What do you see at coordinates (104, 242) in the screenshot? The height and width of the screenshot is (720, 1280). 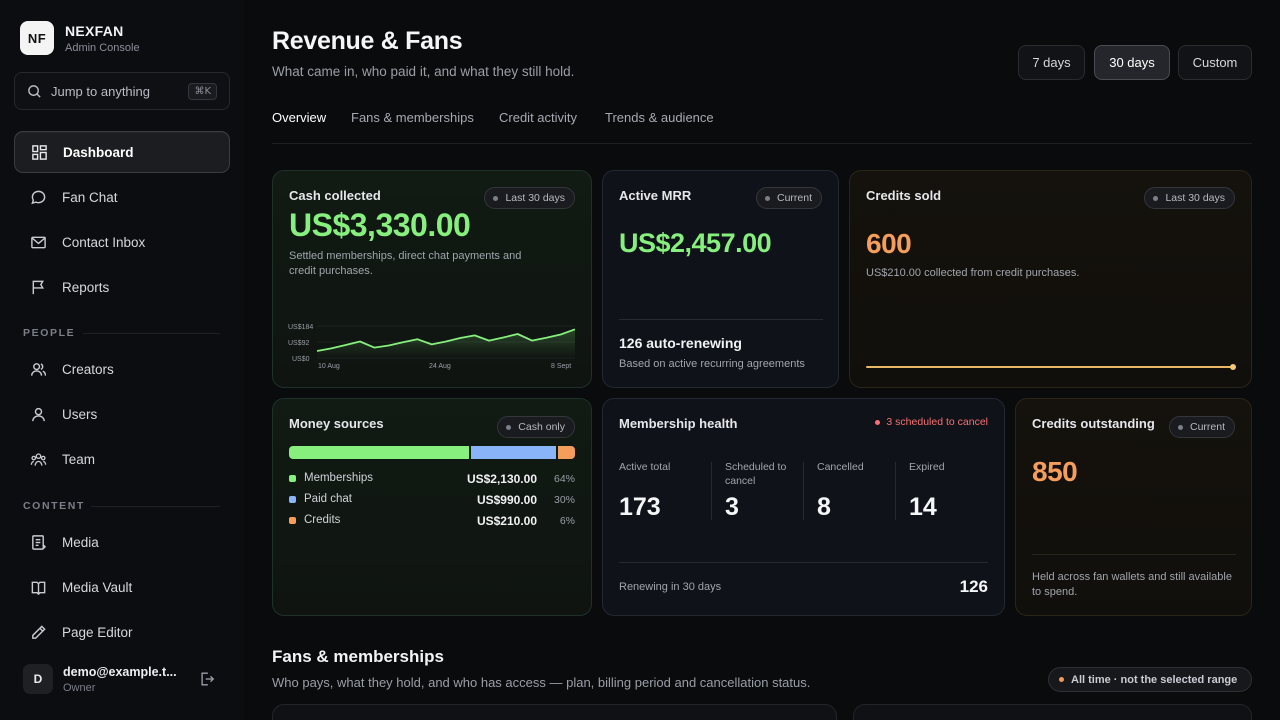 I see `sidebar-item-label: Contact Inbox` at bounding box center [104, 242].